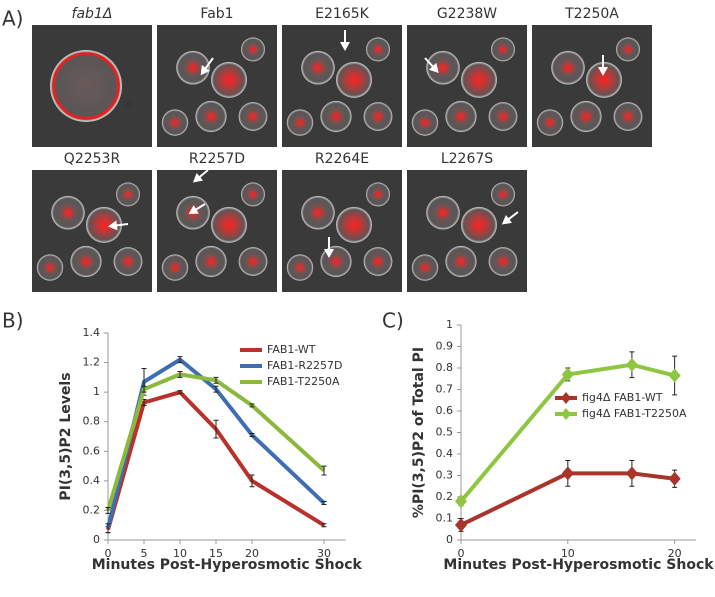 Image resolution: width=715 pixels, height=597 pixels. Describe the element at coordinates (393, 321) in the screenshot. I see `panel-label: C)` at that location.